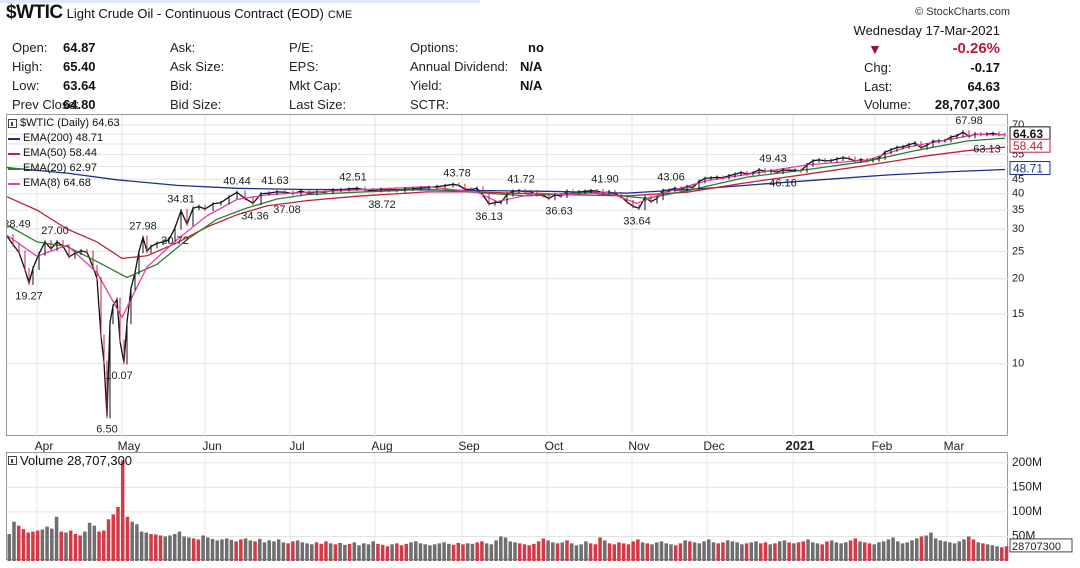  Describe the element at coordinates (181, 85) in the screenshot. I see `quote-label: Bid:` at that location.